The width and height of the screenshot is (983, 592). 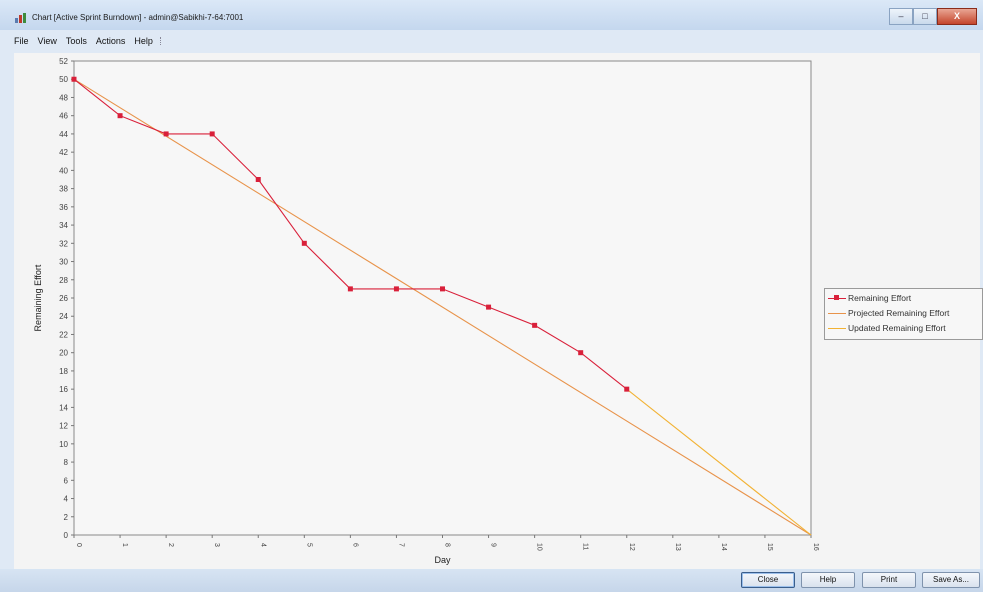 I want to click on y-tick-label: 16, so click(x=63, y=389).